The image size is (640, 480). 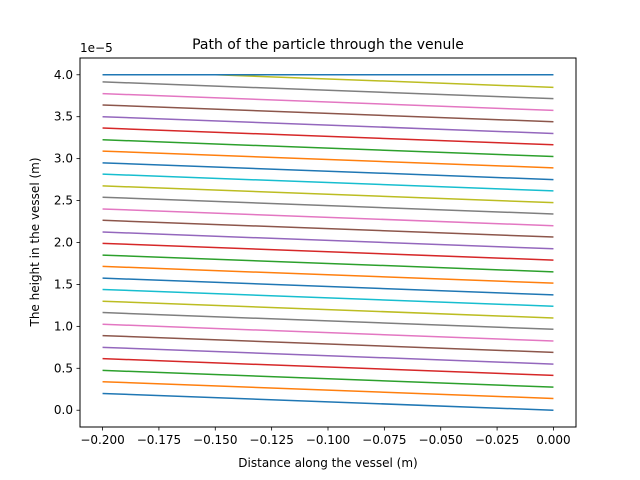 I want to click on x-tick-label: −0.050, so click(x=441, y=440).